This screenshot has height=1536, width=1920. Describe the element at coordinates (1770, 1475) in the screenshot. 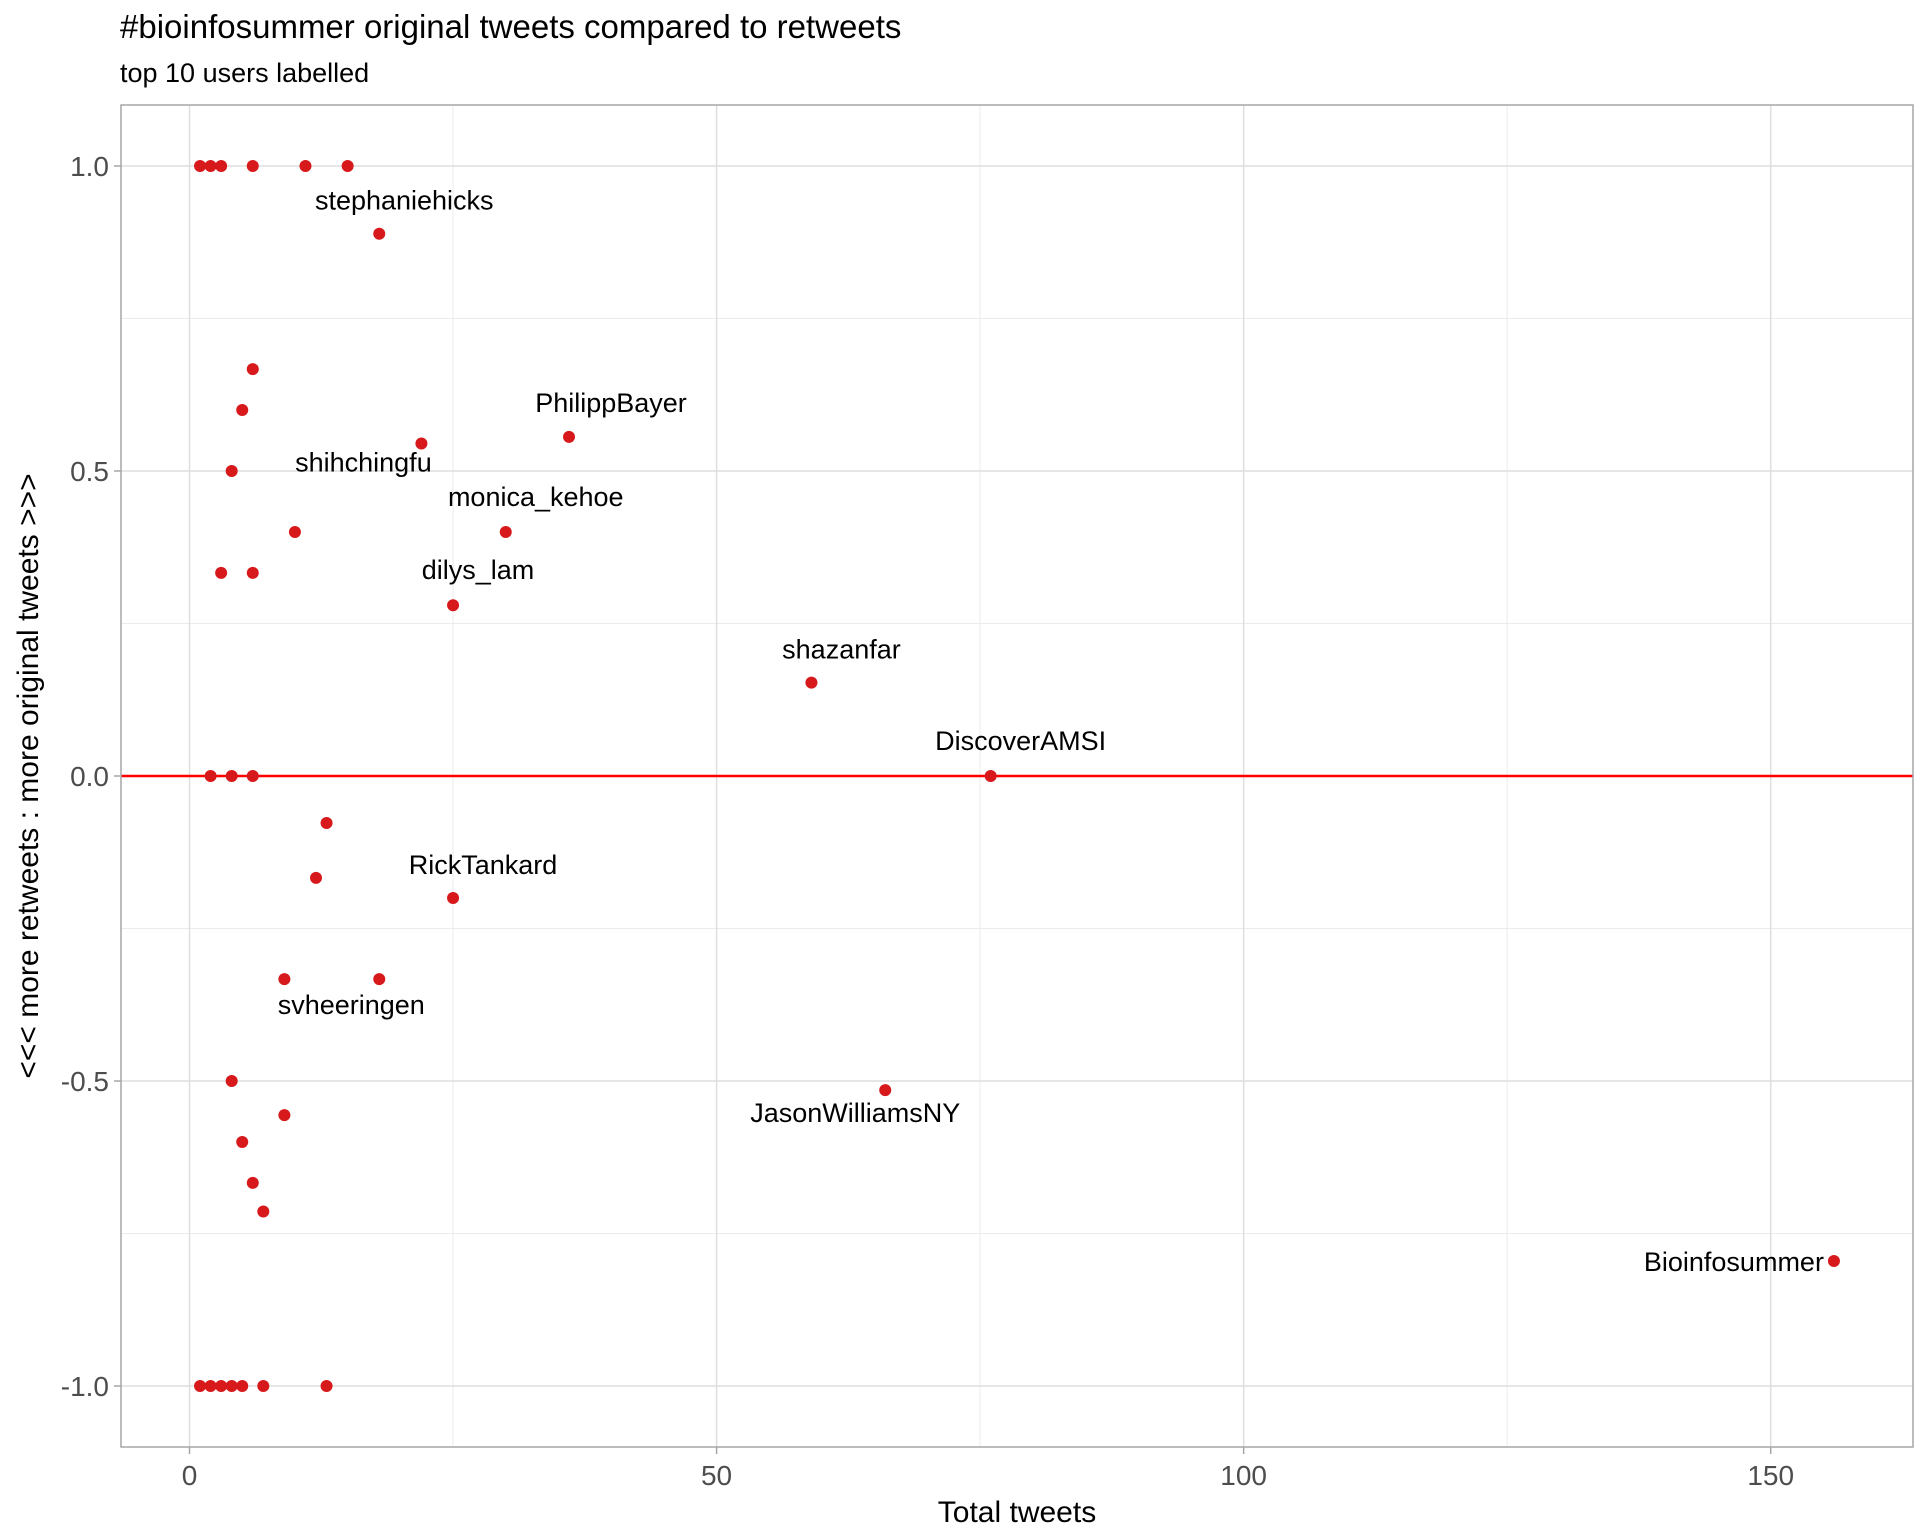

I see `x-tick-label: 150` at that location.